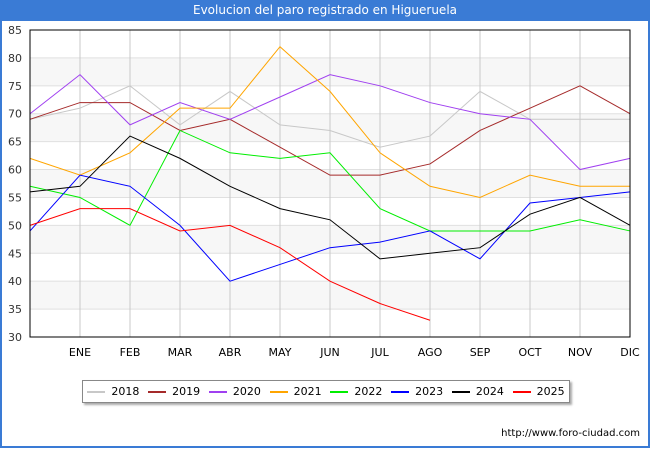 This screenshot has height=450, width=650. What do you see at coordinates (580, 352) in the screenshot?
I see `x-tick-label: NOV` at bounding box center [580, 352].